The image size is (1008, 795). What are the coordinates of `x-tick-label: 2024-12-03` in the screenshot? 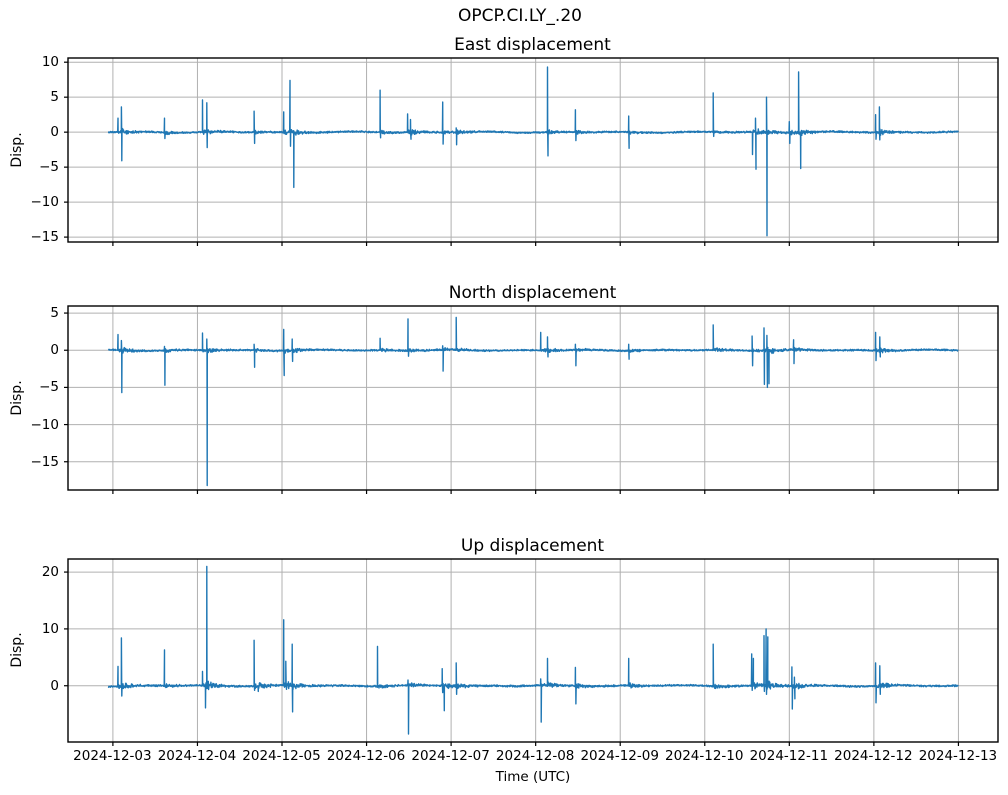 It's located at (112, 756).